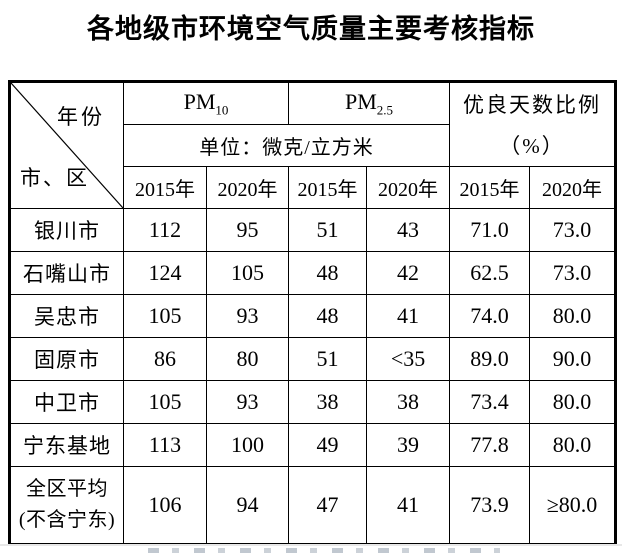 The image size is (622, 553). Describe the element at coordinates (54, 178) in the screenshot. I see `corner-label-city: 市、区` at that location.